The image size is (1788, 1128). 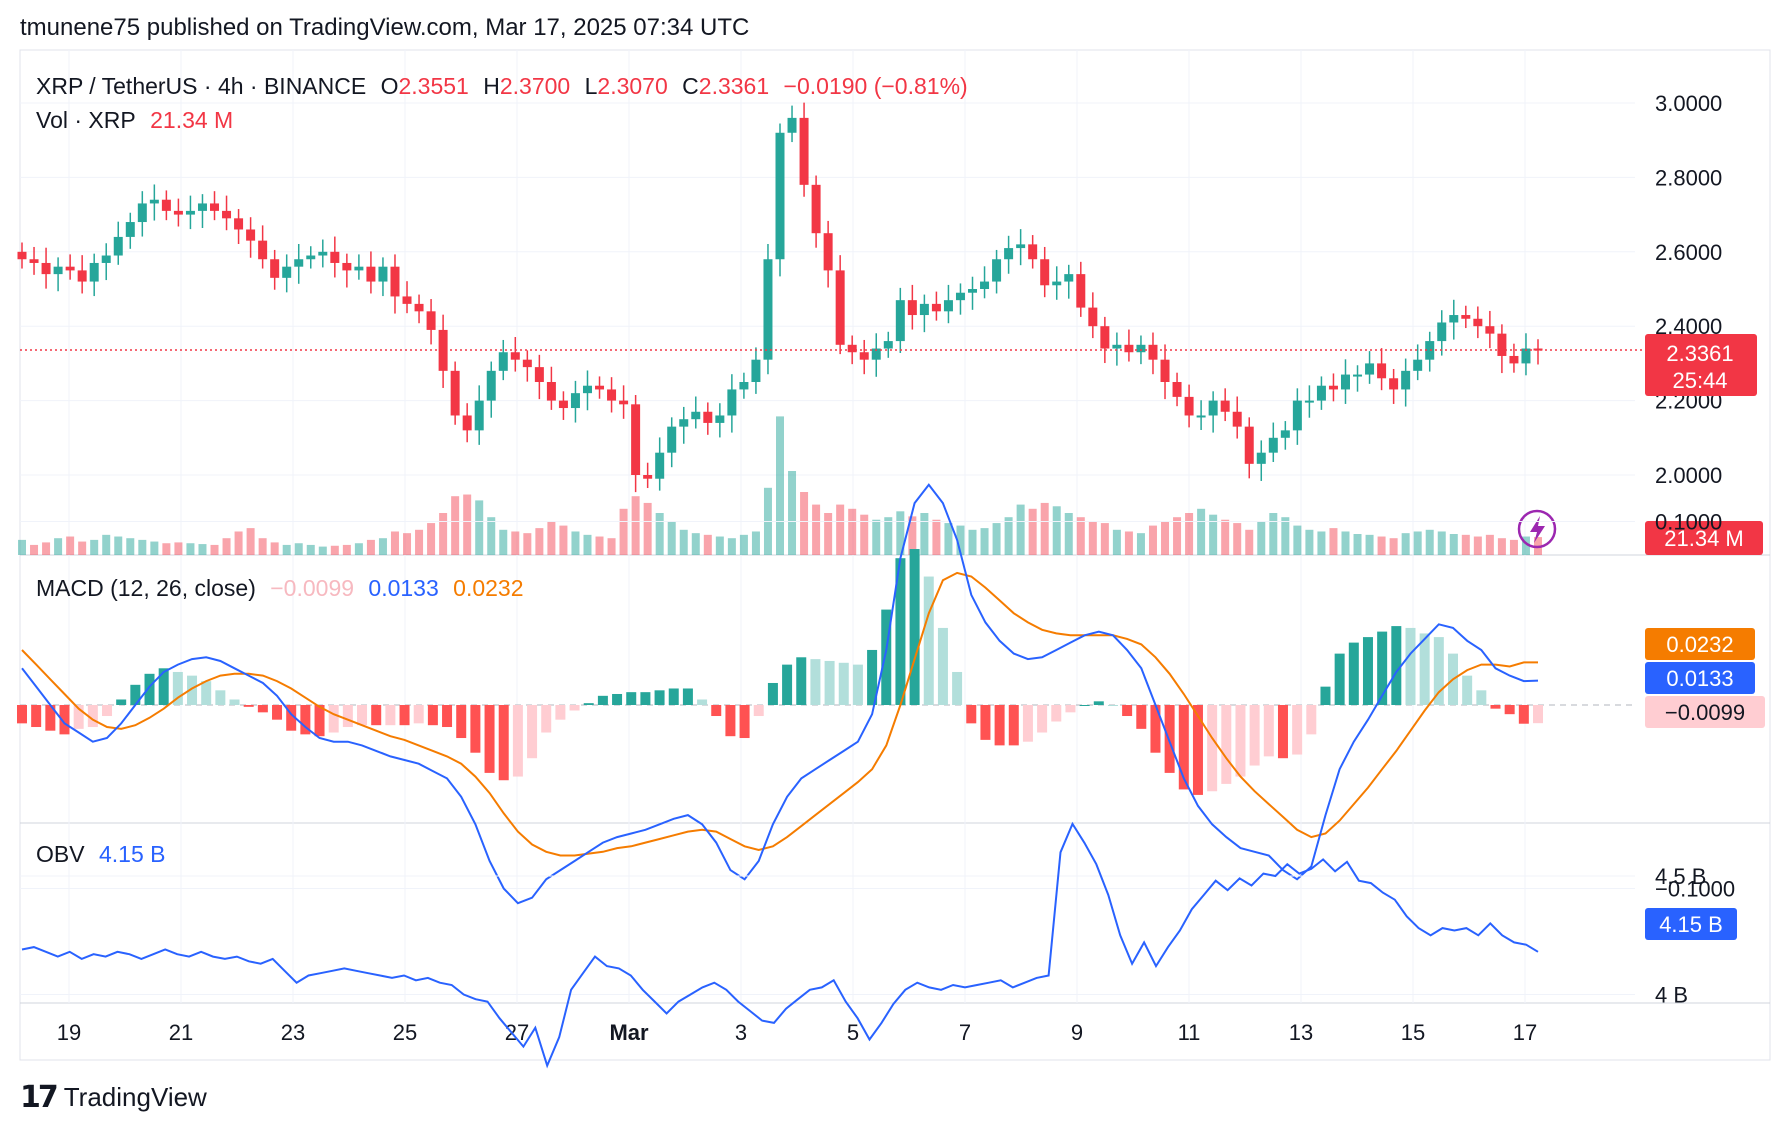 I want to click on histogram-badge, so click(x=1705, y=712).